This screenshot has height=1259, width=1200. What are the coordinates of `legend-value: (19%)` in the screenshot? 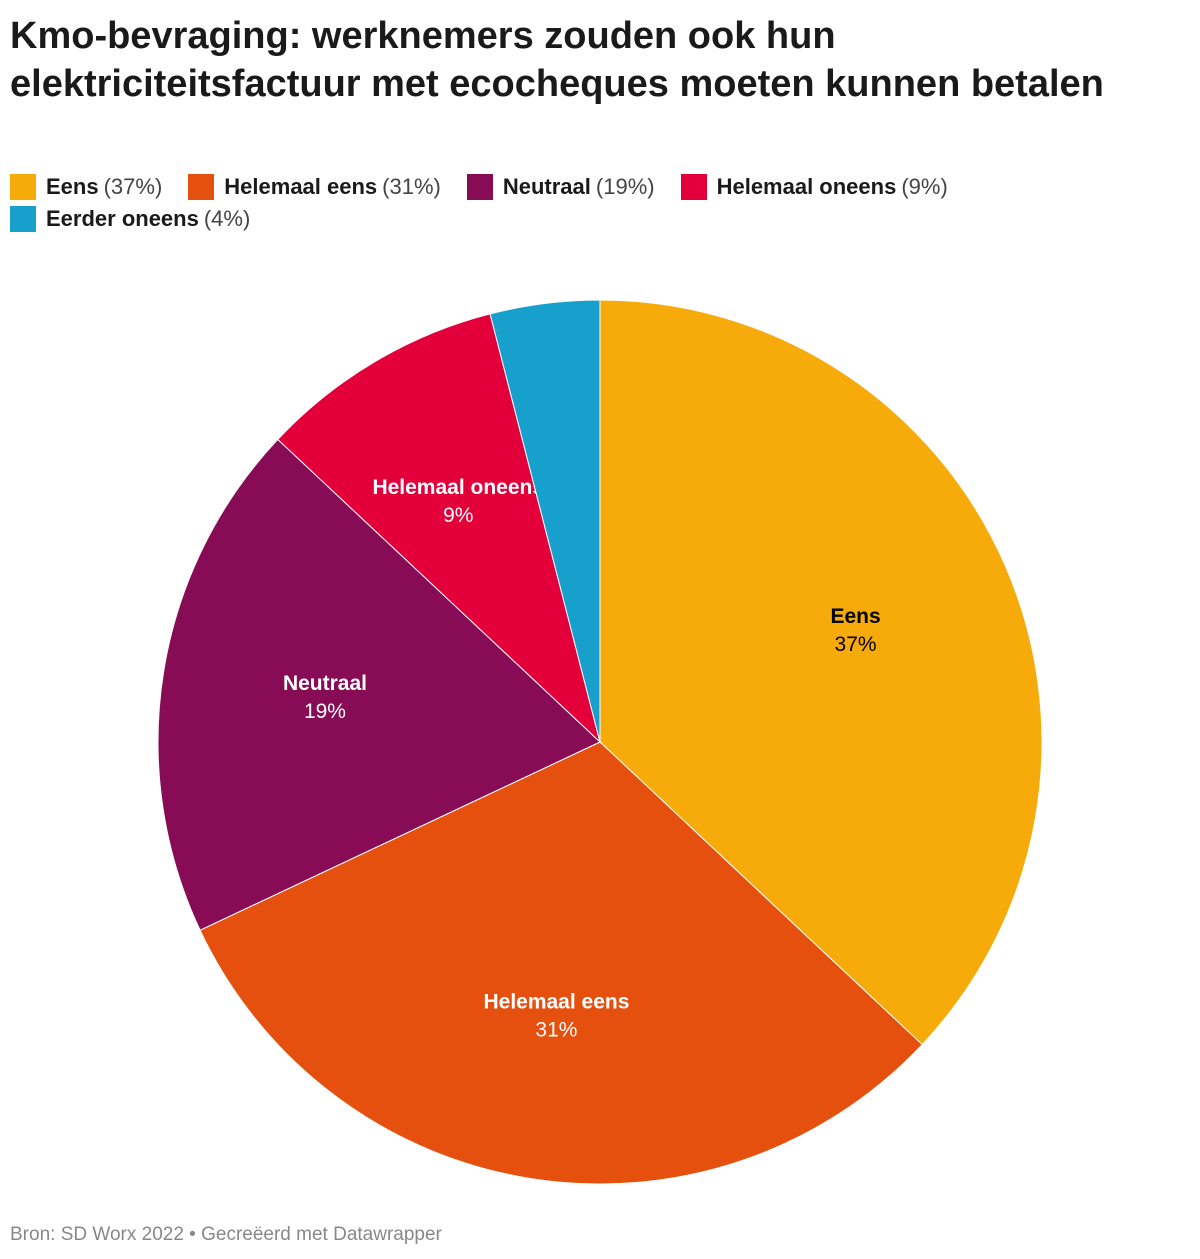 It's located at (625, 186).